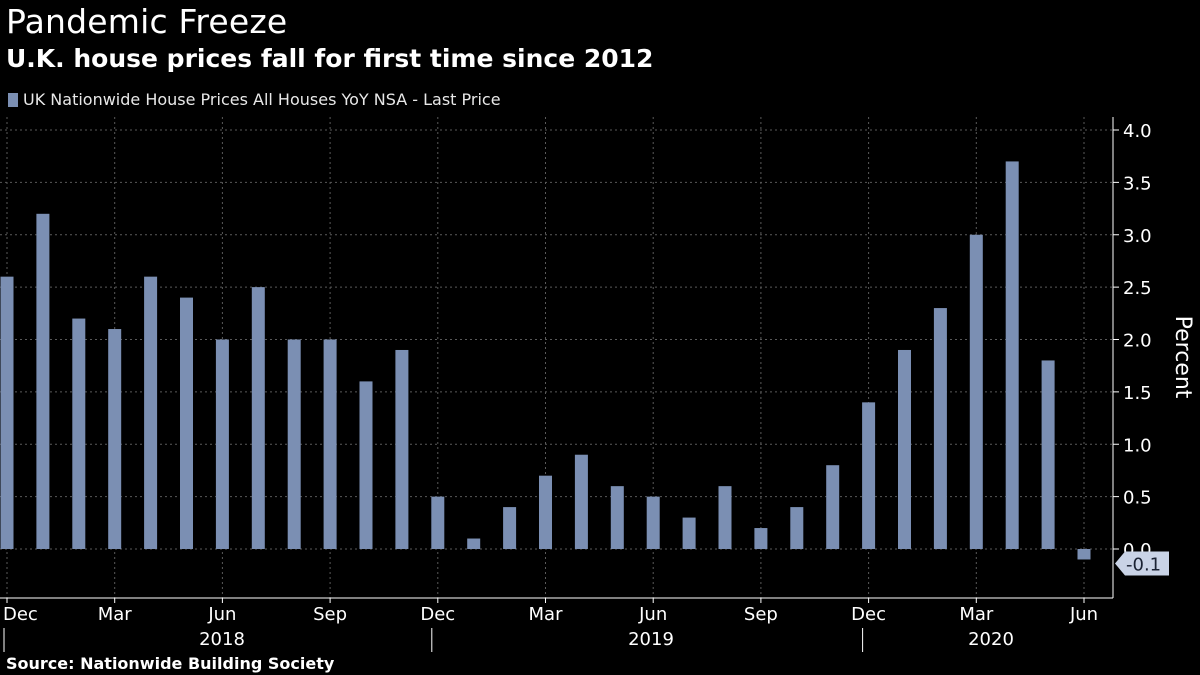 The image size is (1200, 675). What do you see at coordinates (1137, 183) in the screenshot?
I see `y-tick-label: 3.5` at bounding box center [1137, 183].